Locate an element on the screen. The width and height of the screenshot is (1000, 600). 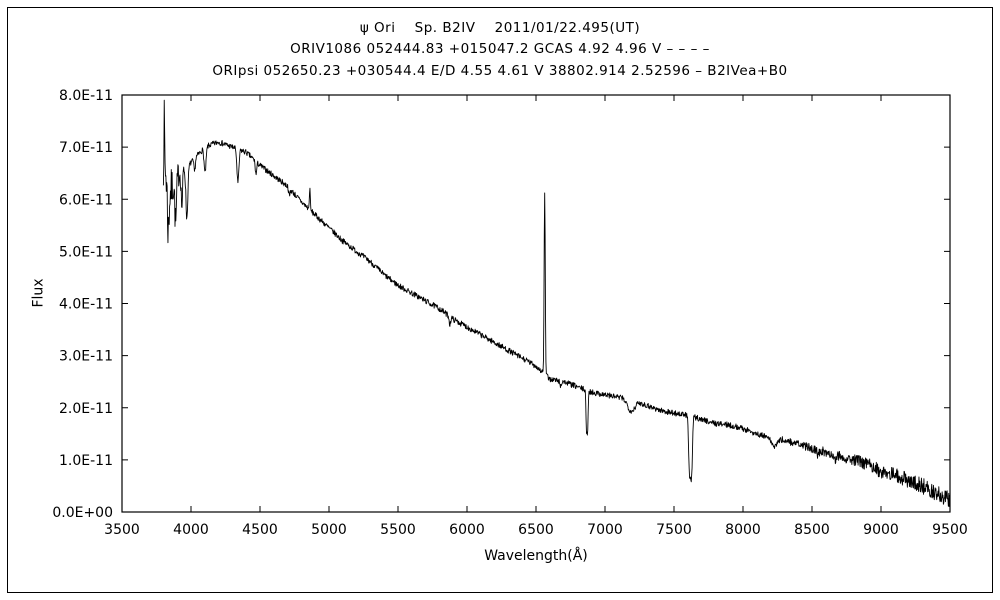
x-tick-label: 7000 is located at coordinates (605, 530).